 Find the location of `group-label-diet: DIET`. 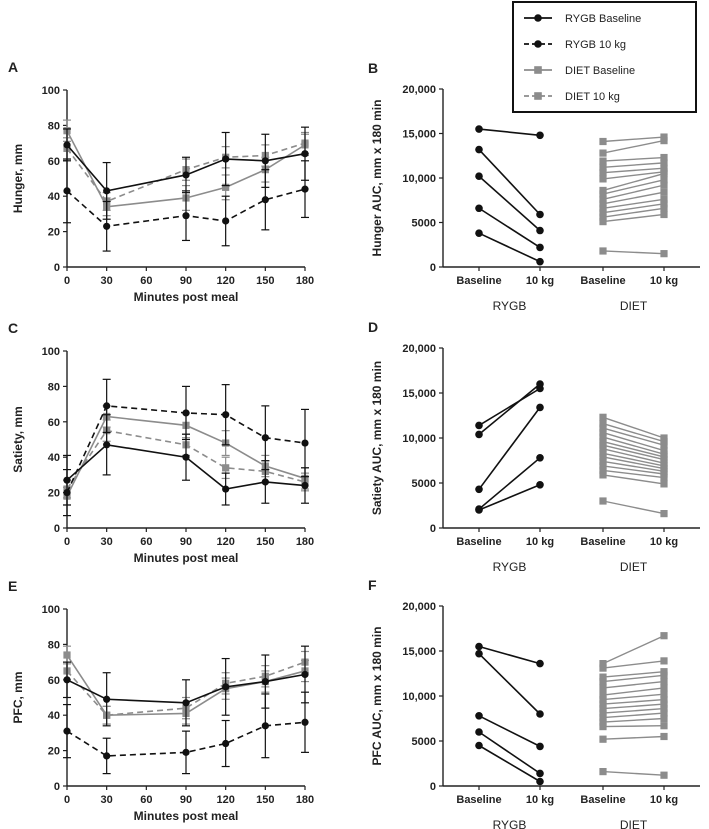

group-label-diet: DIET is located at coordinates (634, 823).